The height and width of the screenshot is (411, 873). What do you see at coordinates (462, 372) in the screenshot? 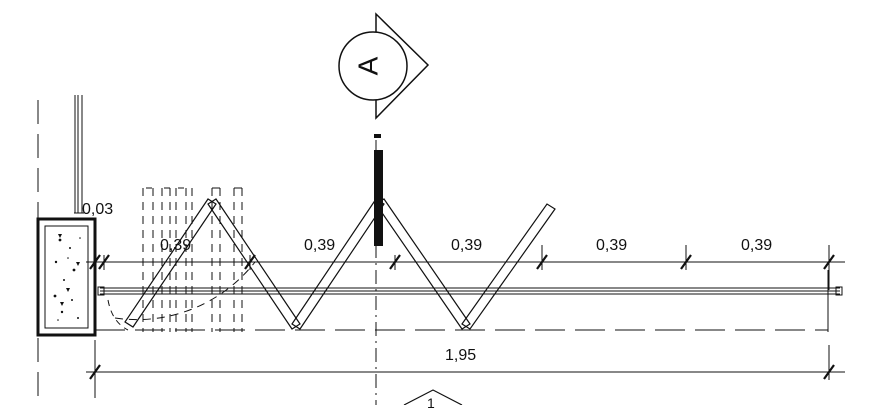
I see `overall-dimension-ticks` at bounding box center [462, 372].